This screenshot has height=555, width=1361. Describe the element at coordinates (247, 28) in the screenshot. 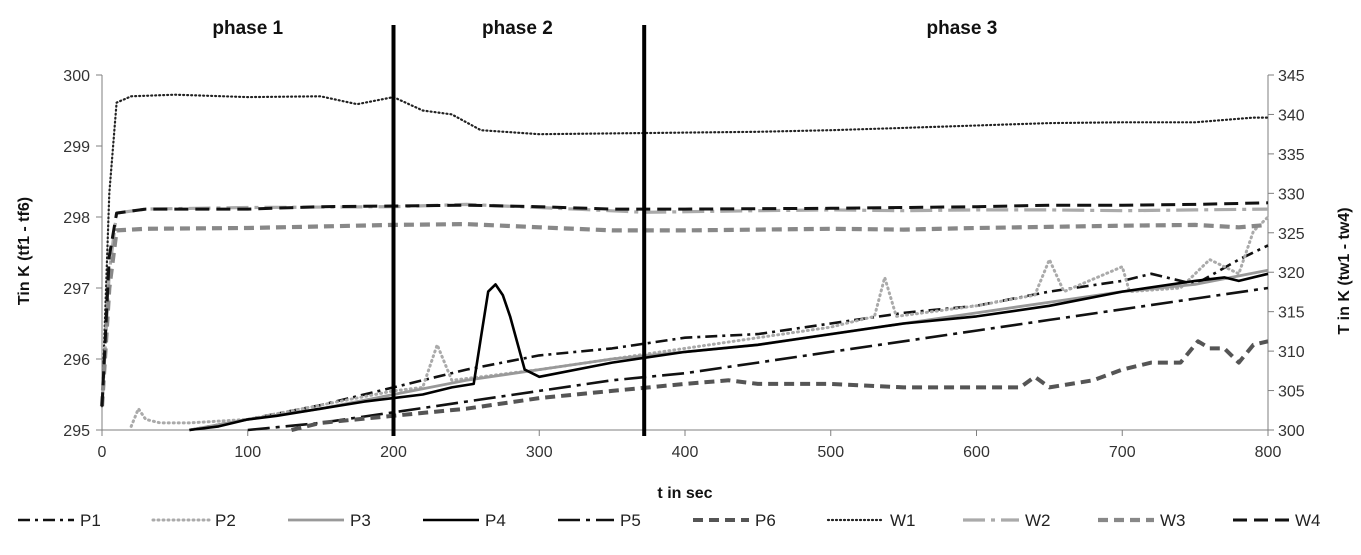

I see `phase-label: phase 1` at that location.